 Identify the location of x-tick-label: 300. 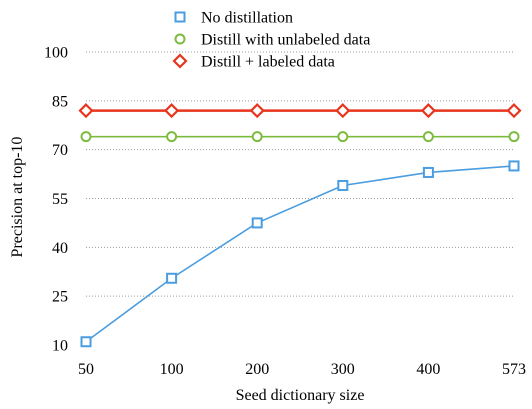
(343, 369).